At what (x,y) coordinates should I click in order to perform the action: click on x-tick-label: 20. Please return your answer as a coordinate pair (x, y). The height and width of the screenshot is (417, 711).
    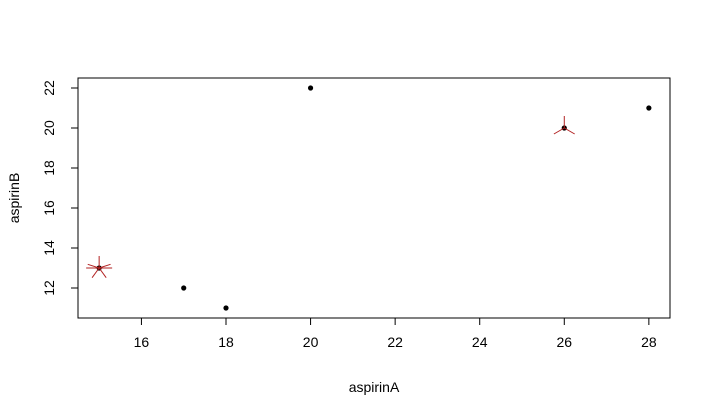
    Looking at the image, I should click on (311, 342).